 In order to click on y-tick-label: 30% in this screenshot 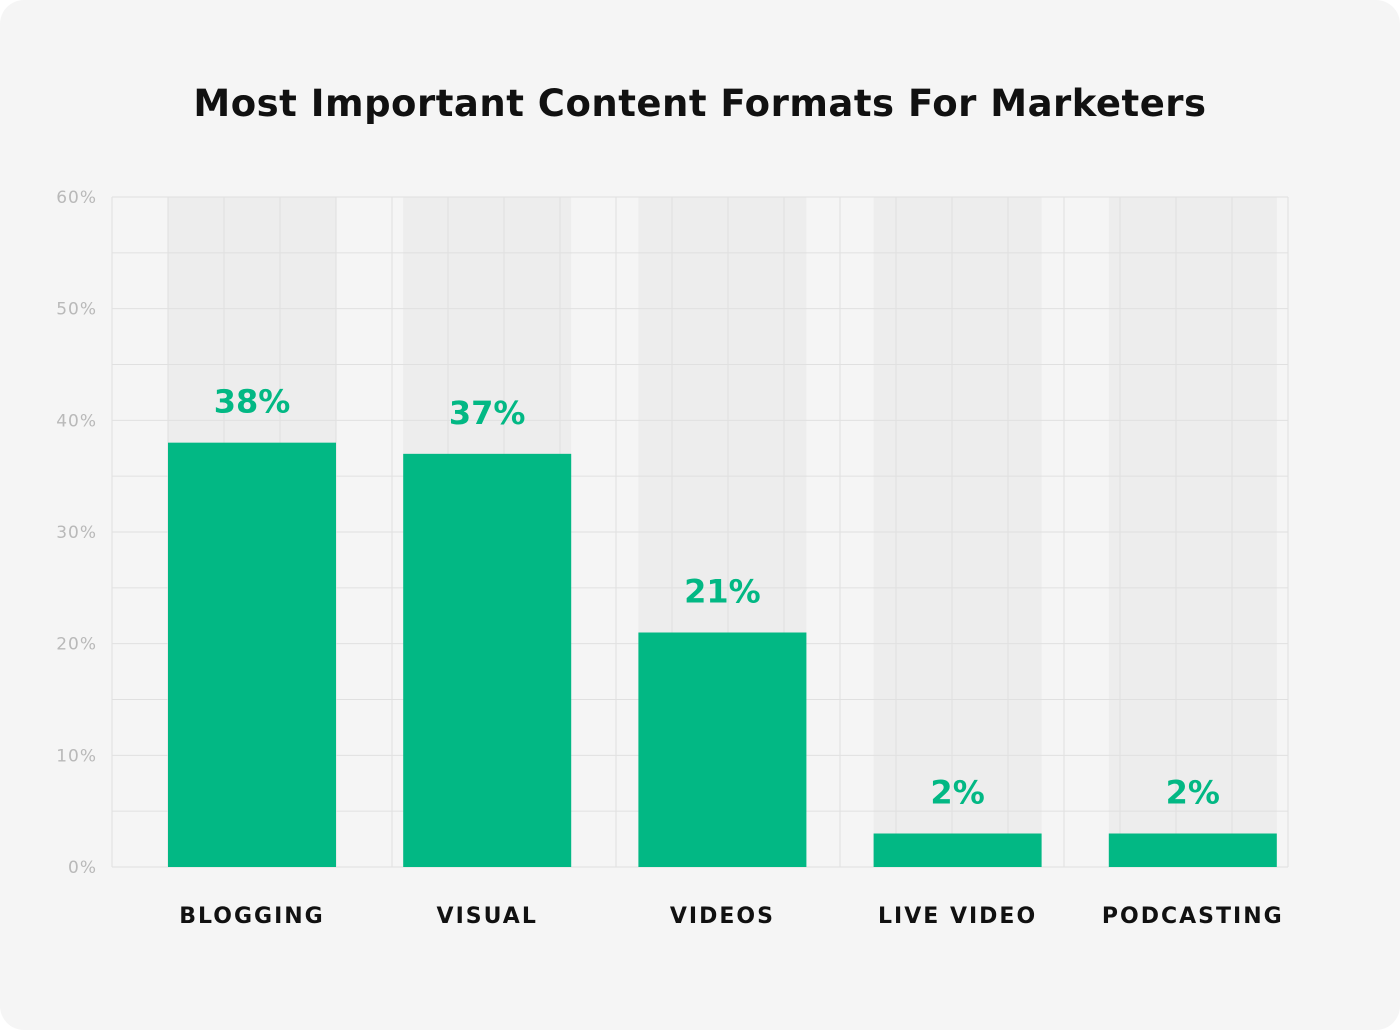, I will do `click(76, 533)`.